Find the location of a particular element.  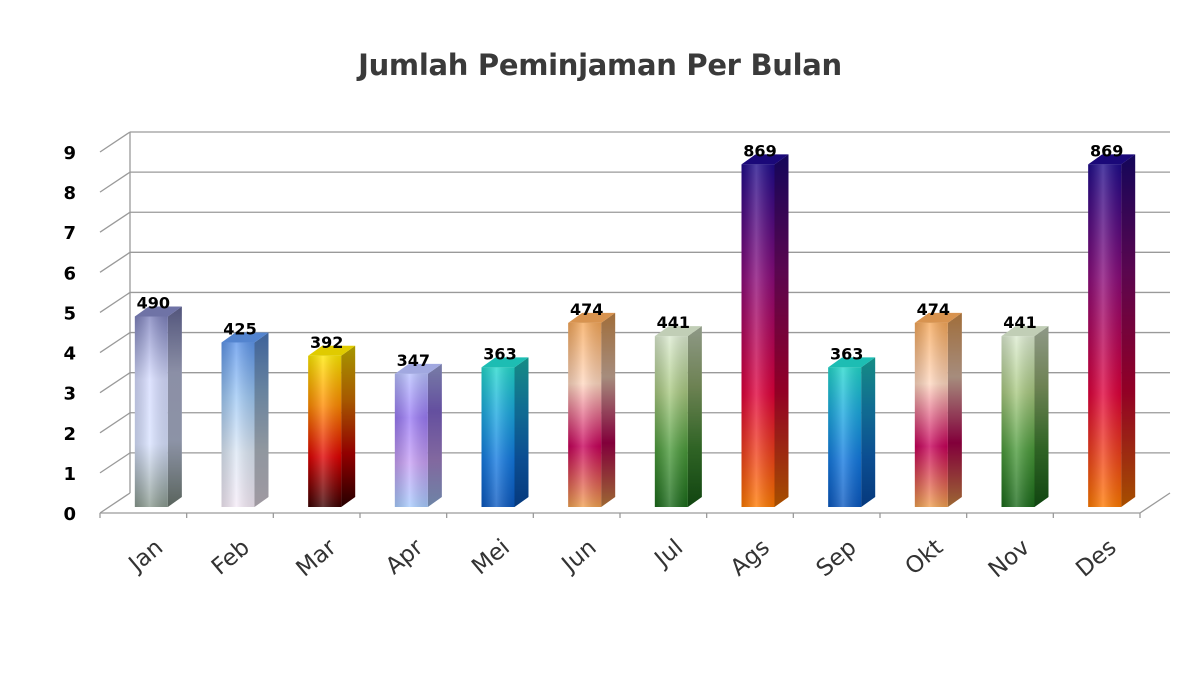

bar-mar is located at coordinates (332, 426).